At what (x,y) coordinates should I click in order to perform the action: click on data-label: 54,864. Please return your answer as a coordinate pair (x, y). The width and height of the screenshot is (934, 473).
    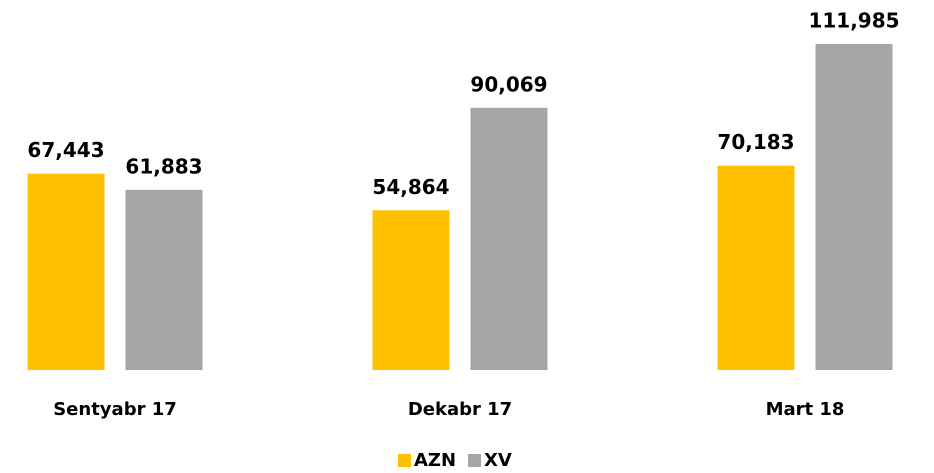
    Looking at the image, I should click on (410, 187).